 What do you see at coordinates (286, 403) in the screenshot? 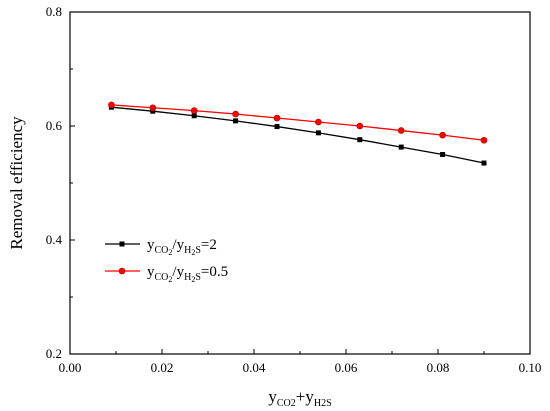
I see `x-label-sub1: CO2` at bounding box center [286, 403].